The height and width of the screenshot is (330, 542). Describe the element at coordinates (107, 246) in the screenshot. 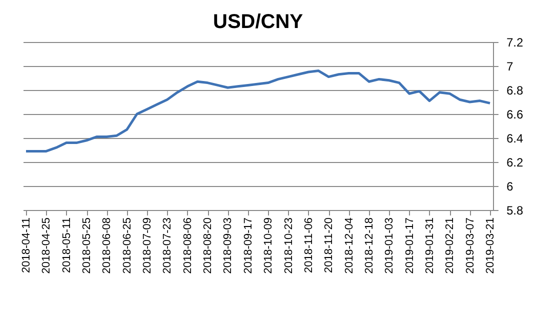

I see `x-tick-label: 2018-06-08` at that location.